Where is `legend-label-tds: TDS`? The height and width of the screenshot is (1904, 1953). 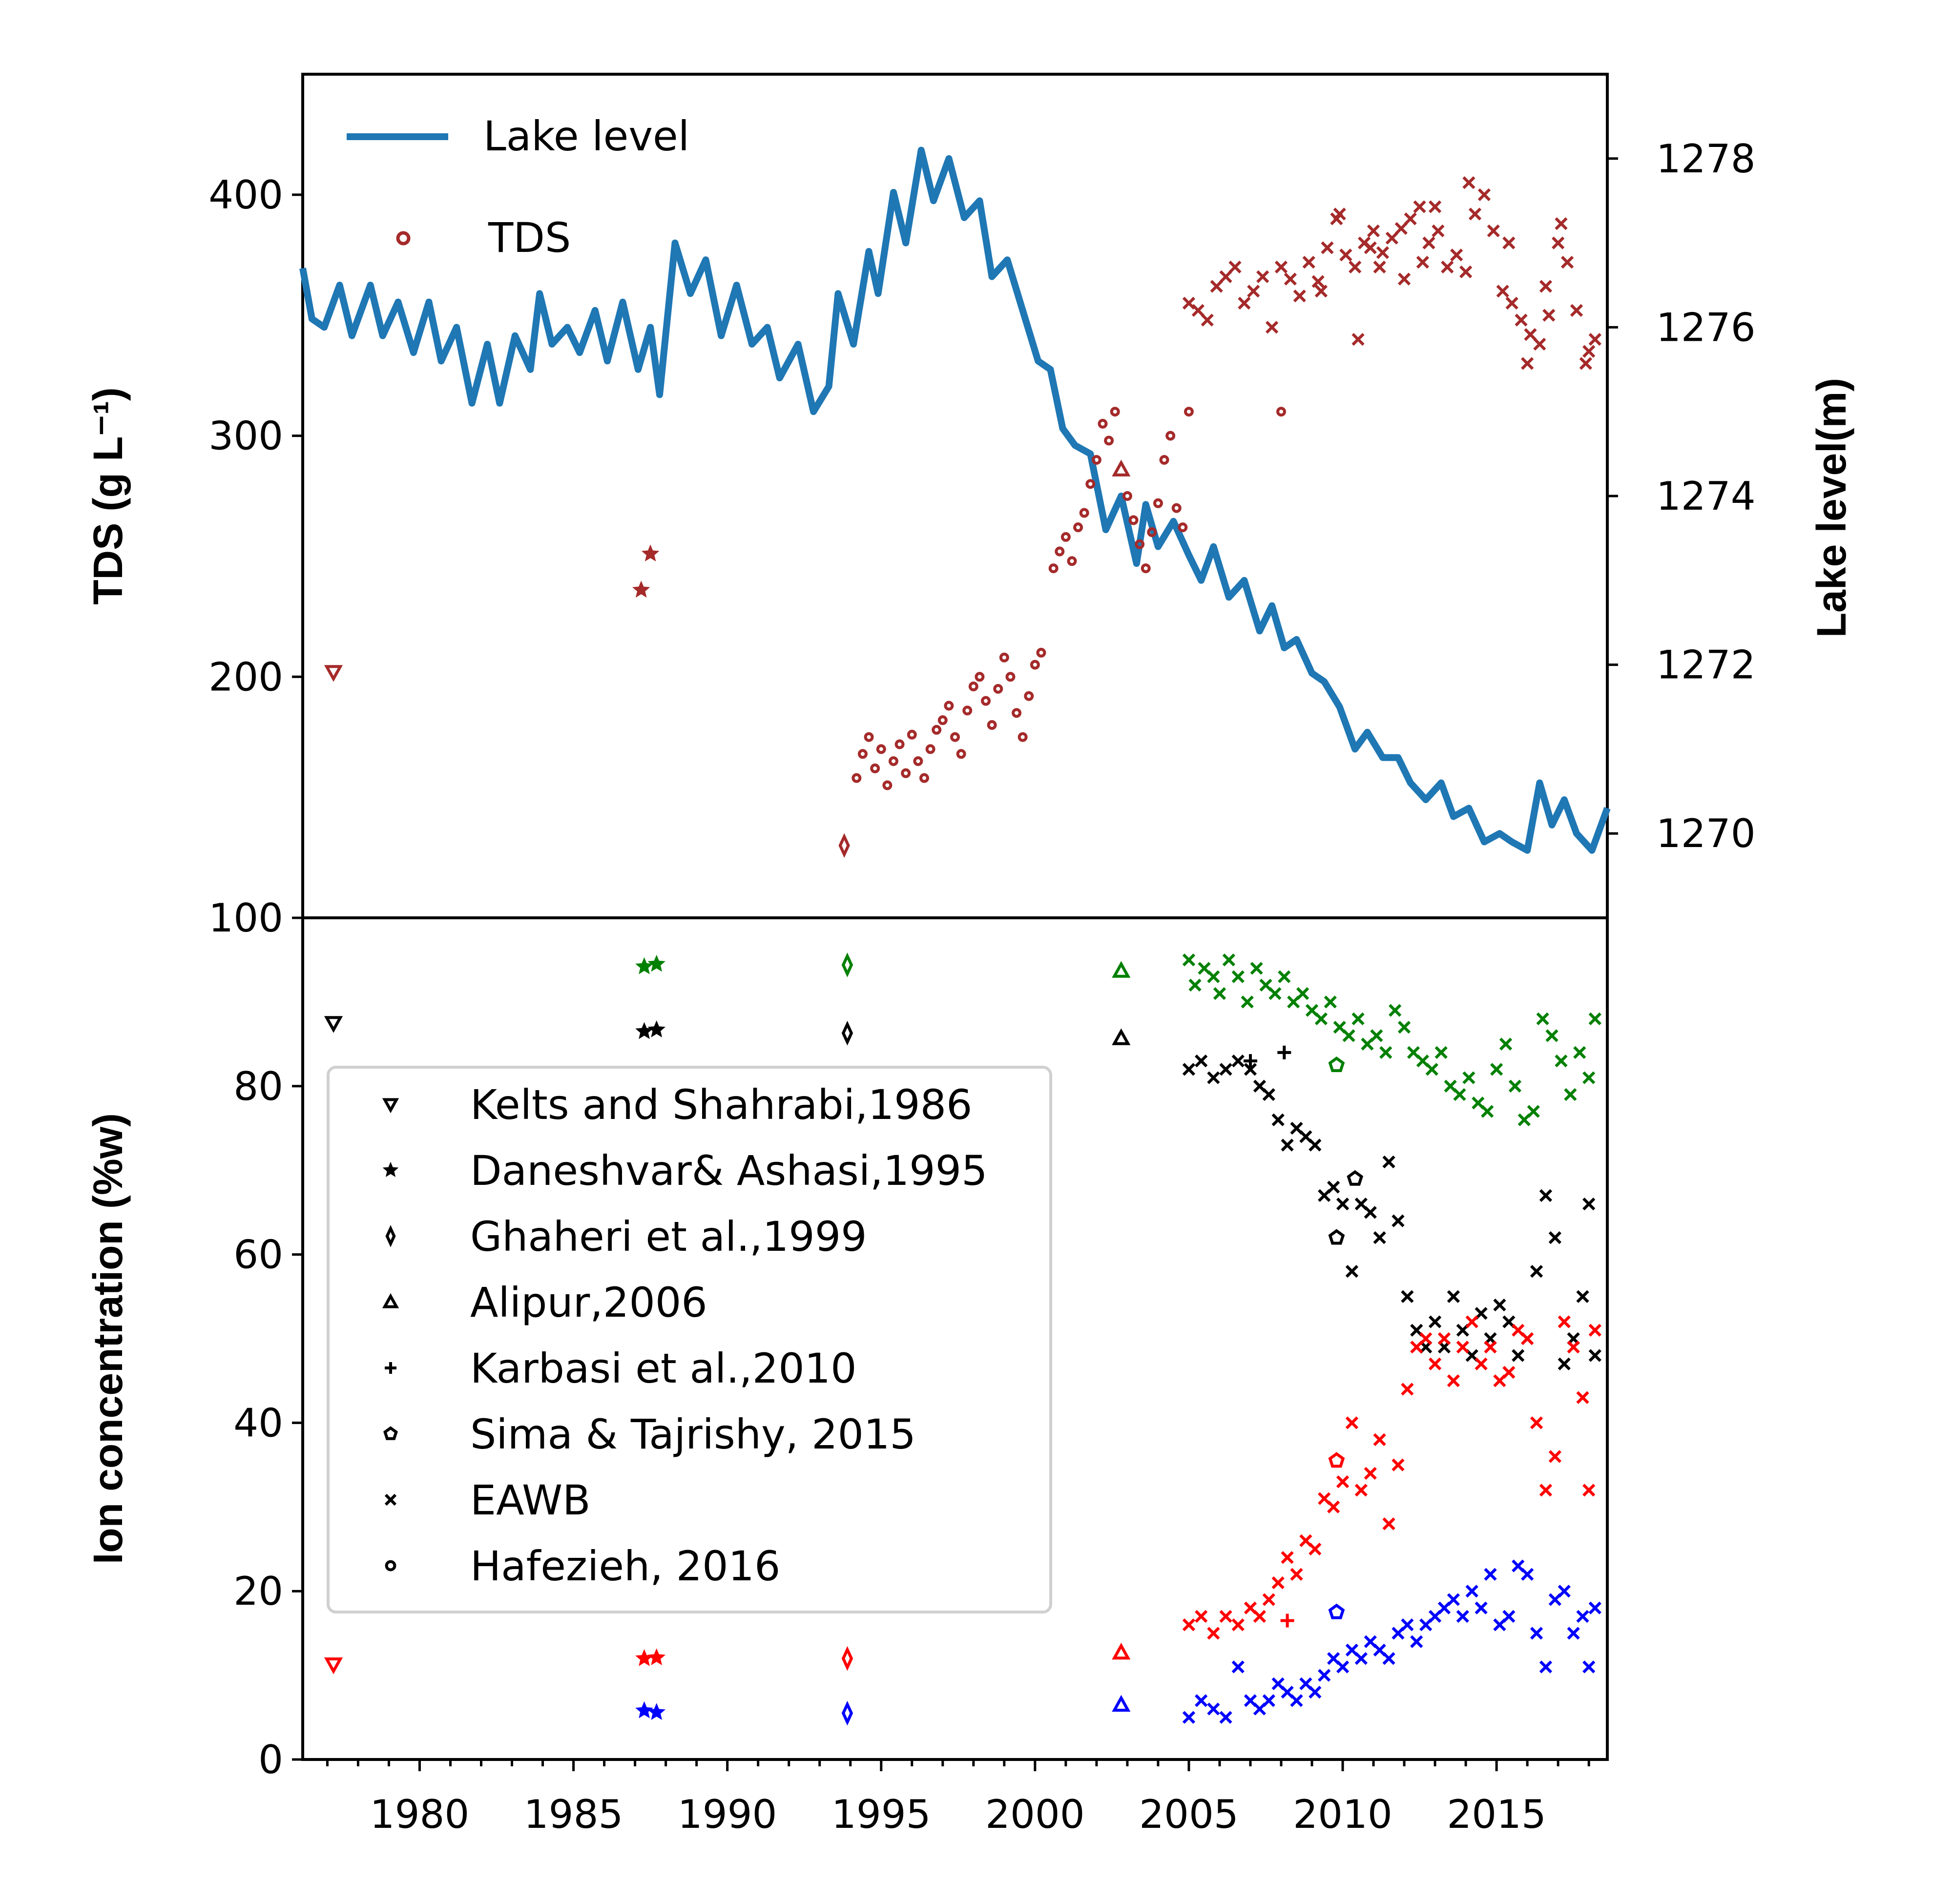
legend-label-tds: TDS is located at coordinates (529, 238).